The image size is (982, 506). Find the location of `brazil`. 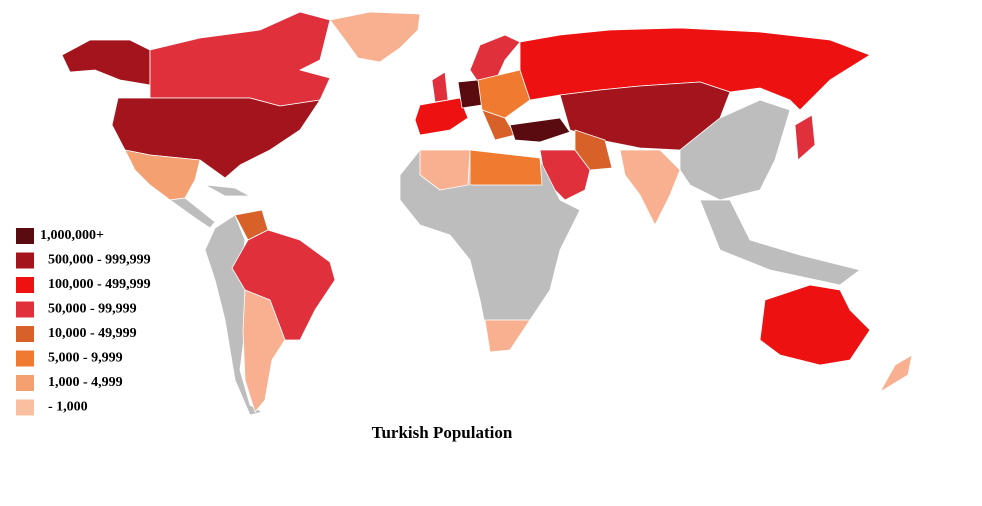

brazil is located at coordinates (283, 285).